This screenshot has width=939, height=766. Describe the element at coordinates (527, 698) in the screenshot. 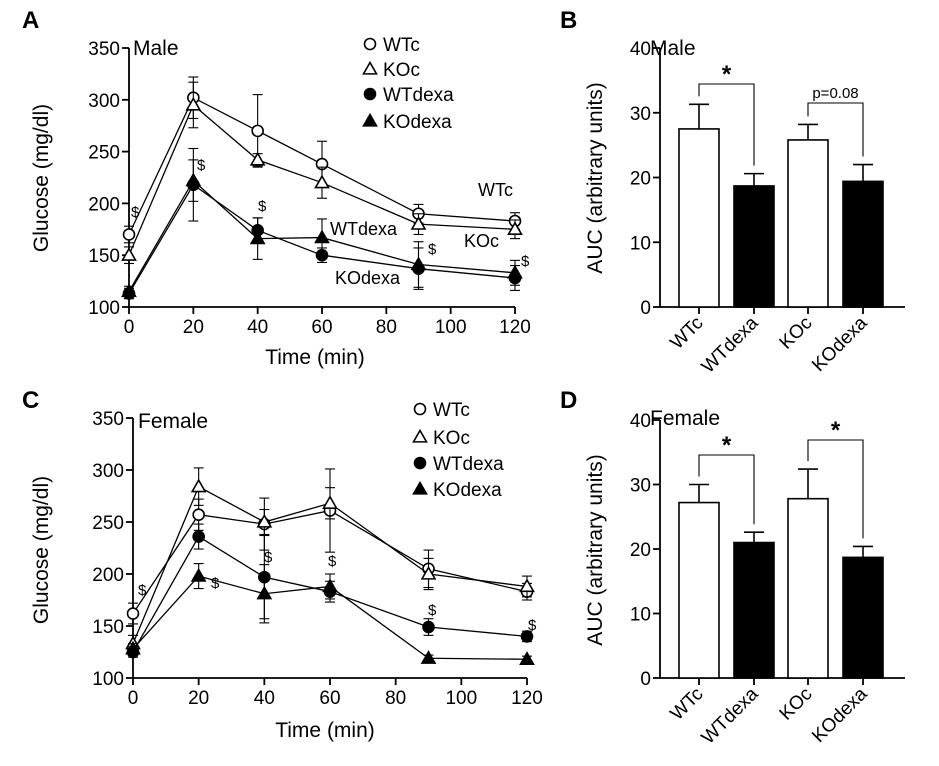

I see `x-tick-label: 120` at that location.